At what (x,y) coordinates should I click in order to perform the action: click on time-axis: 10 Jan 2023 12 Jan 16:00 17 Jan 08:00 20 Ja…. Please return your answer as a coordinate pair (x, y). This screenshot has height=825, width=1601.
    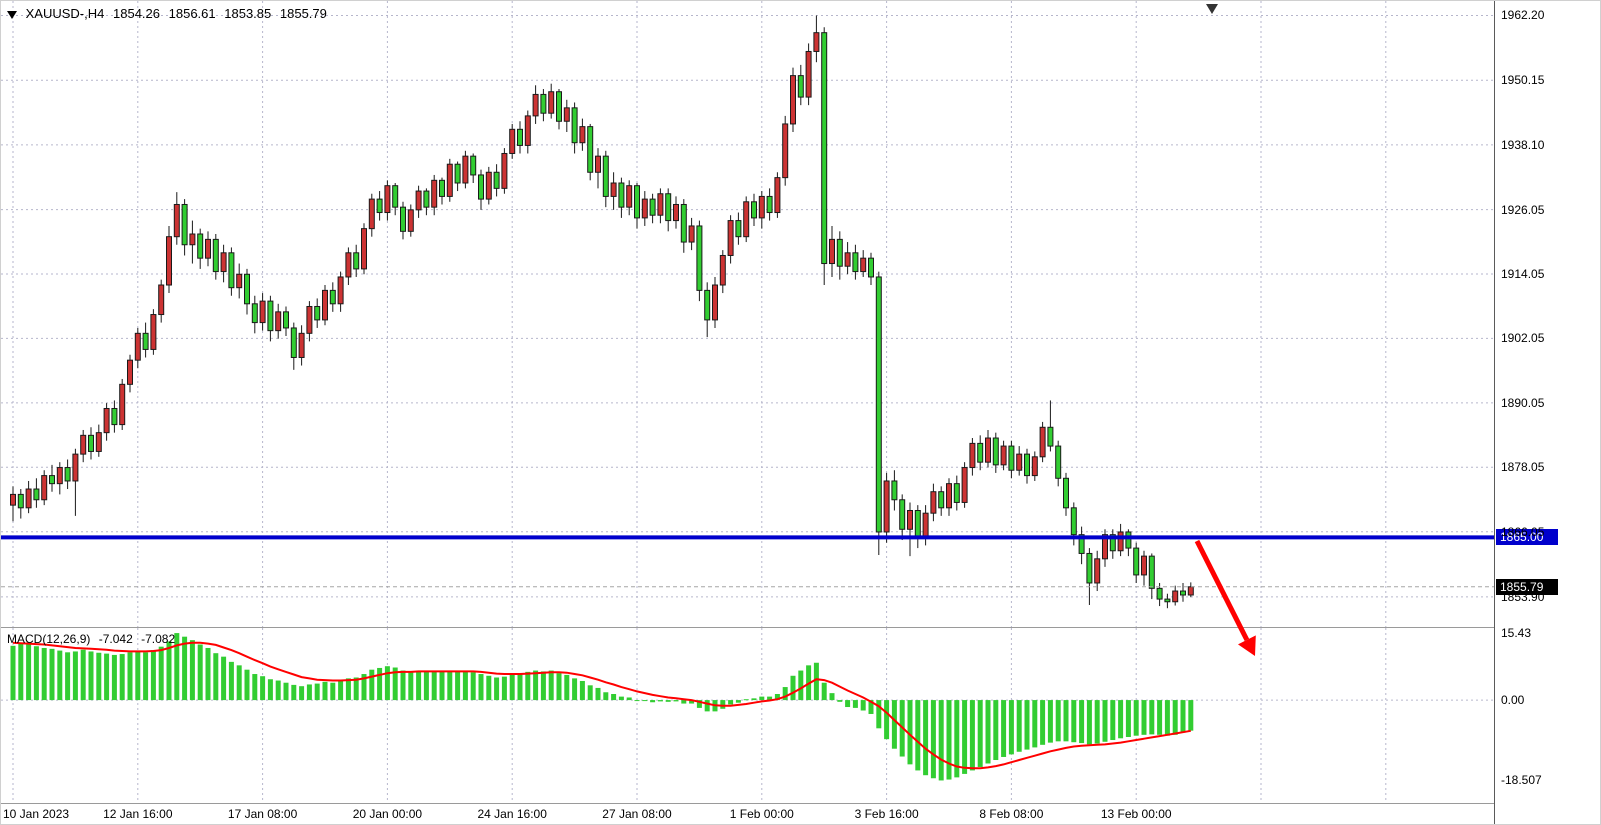
    Looking at the image, I should click on (747, 814).